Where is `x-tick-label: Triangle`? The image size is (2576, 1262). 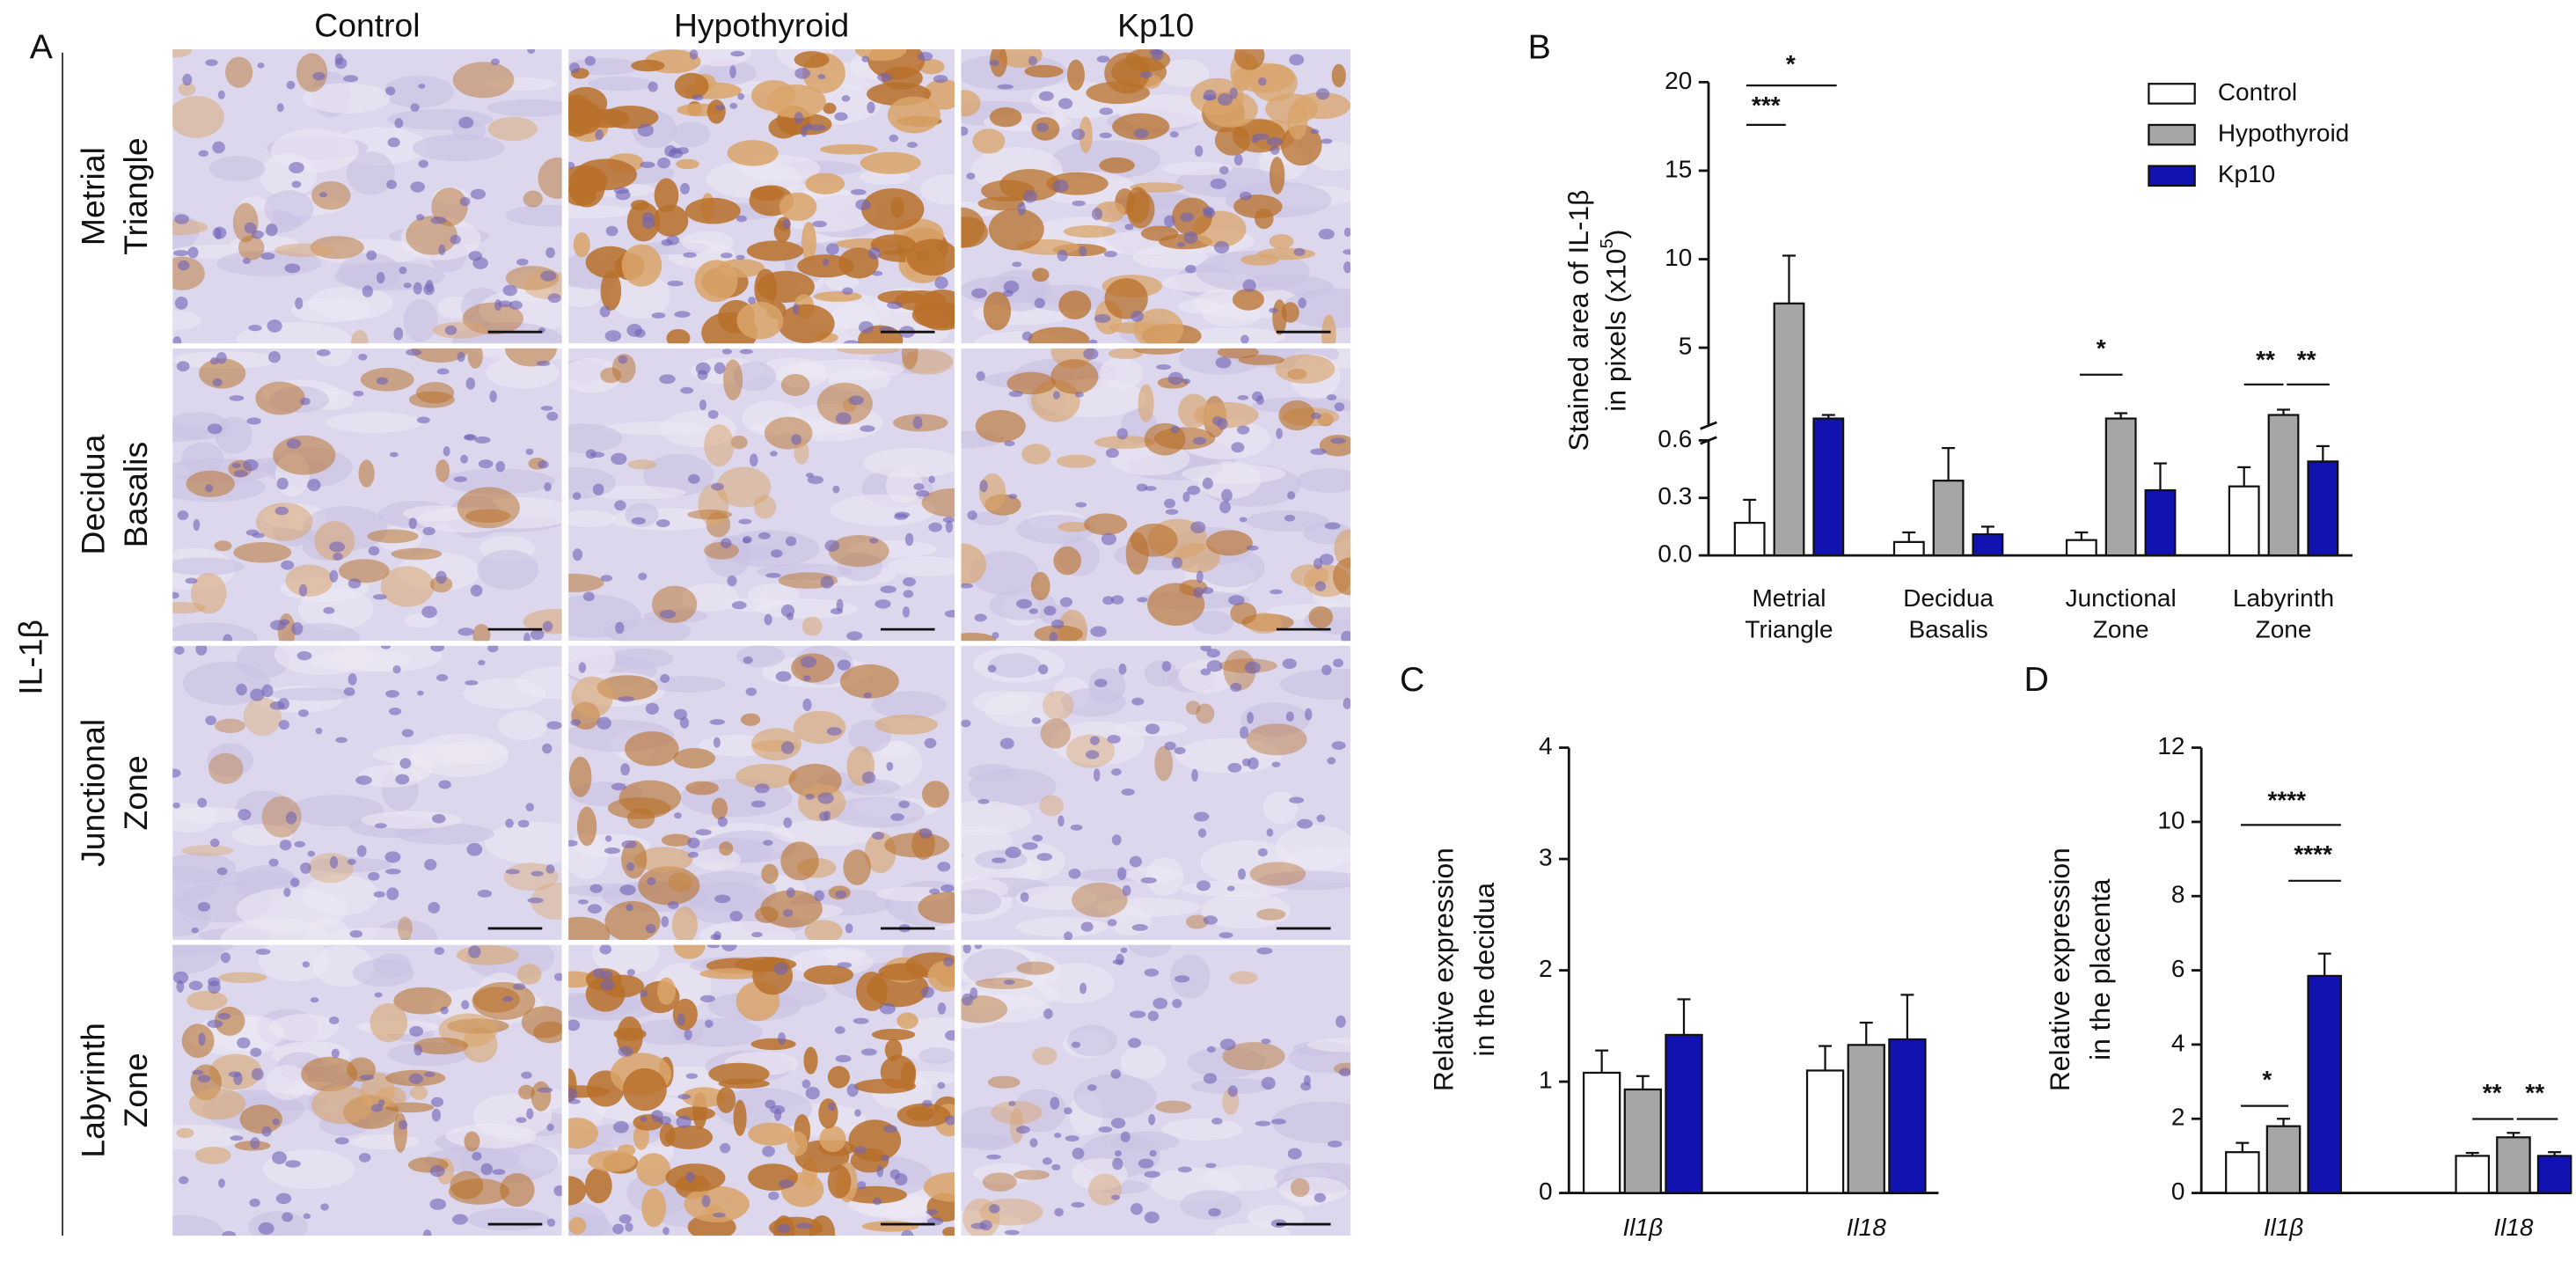 x-tick-label: Triangle is located at coordinates (1789, 628).